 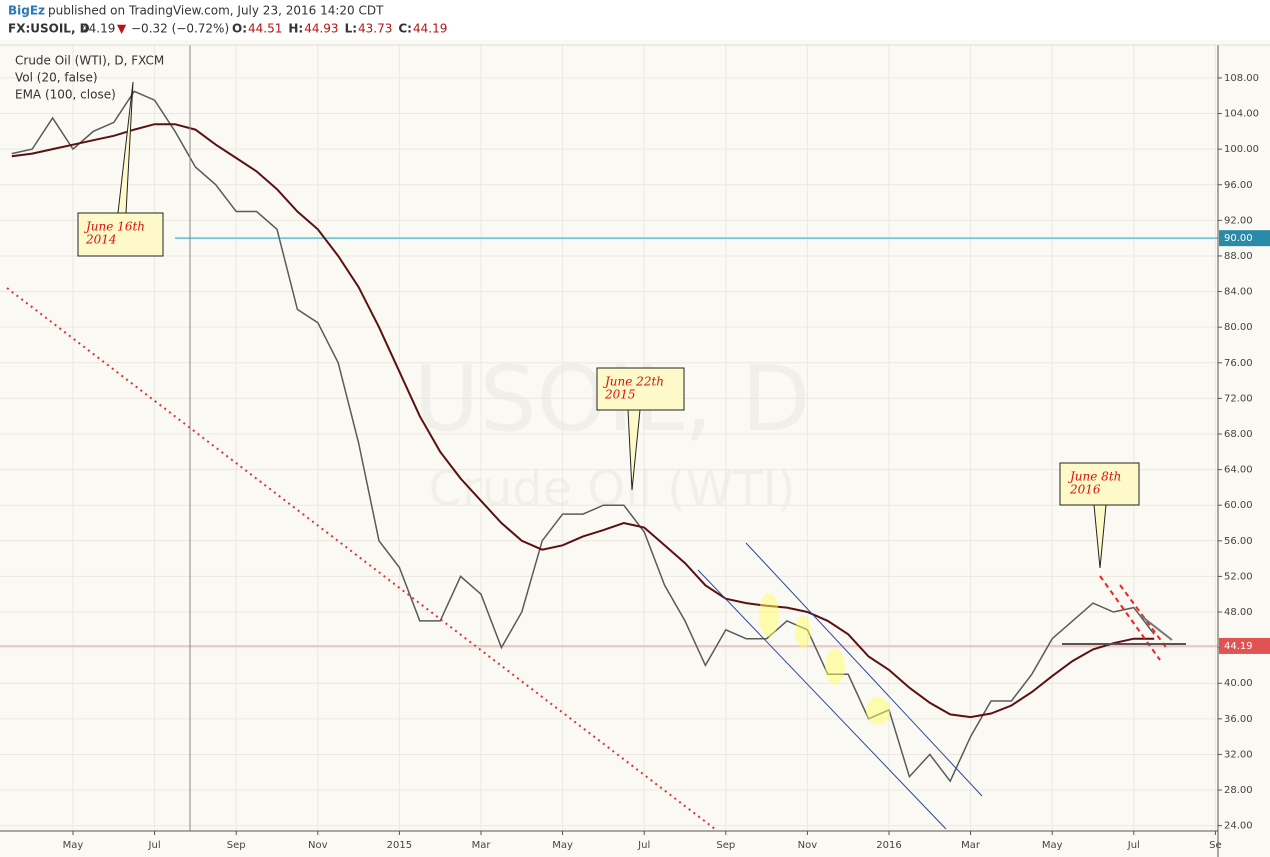 I want to click on annotation: June 8th, so click(x=1094, y=477).